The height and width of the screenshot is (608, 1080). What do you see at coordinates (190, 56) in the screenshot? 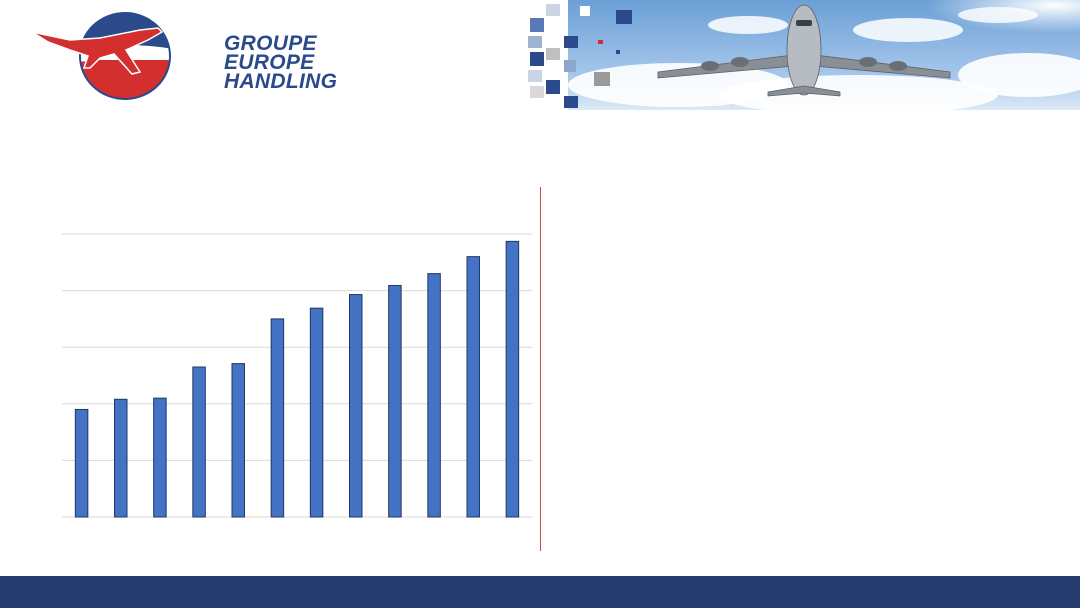
I see `company-logo: GROUPE EUROPE HANDLING` at bounding box center [190, 56].